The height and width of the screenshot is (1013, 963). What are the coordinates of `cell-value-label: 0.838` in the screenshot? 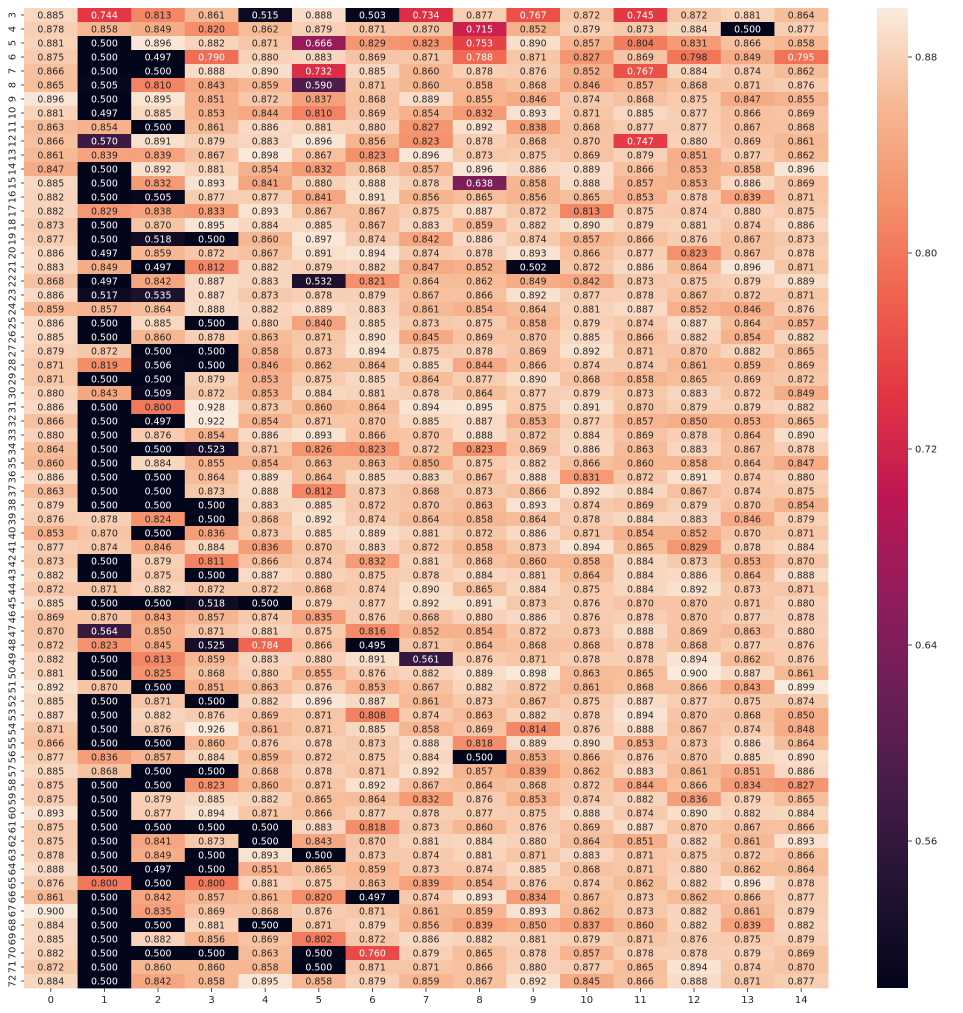 It's located at (533, 127).